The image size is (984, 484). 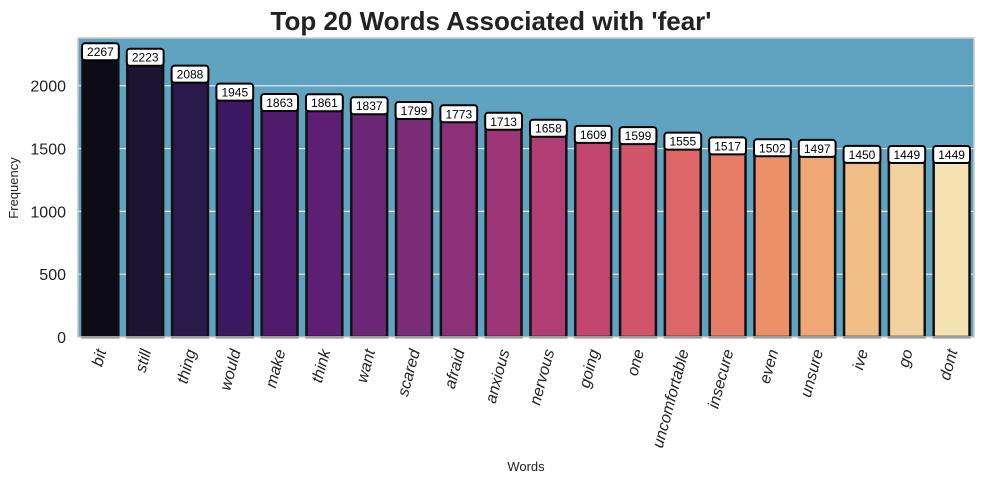 What do you see at coordinates (491, 21) in the screenshot?
I see `chart-title: Top 20 Words Associated with 'fear'` at bounding box center [491, 21].